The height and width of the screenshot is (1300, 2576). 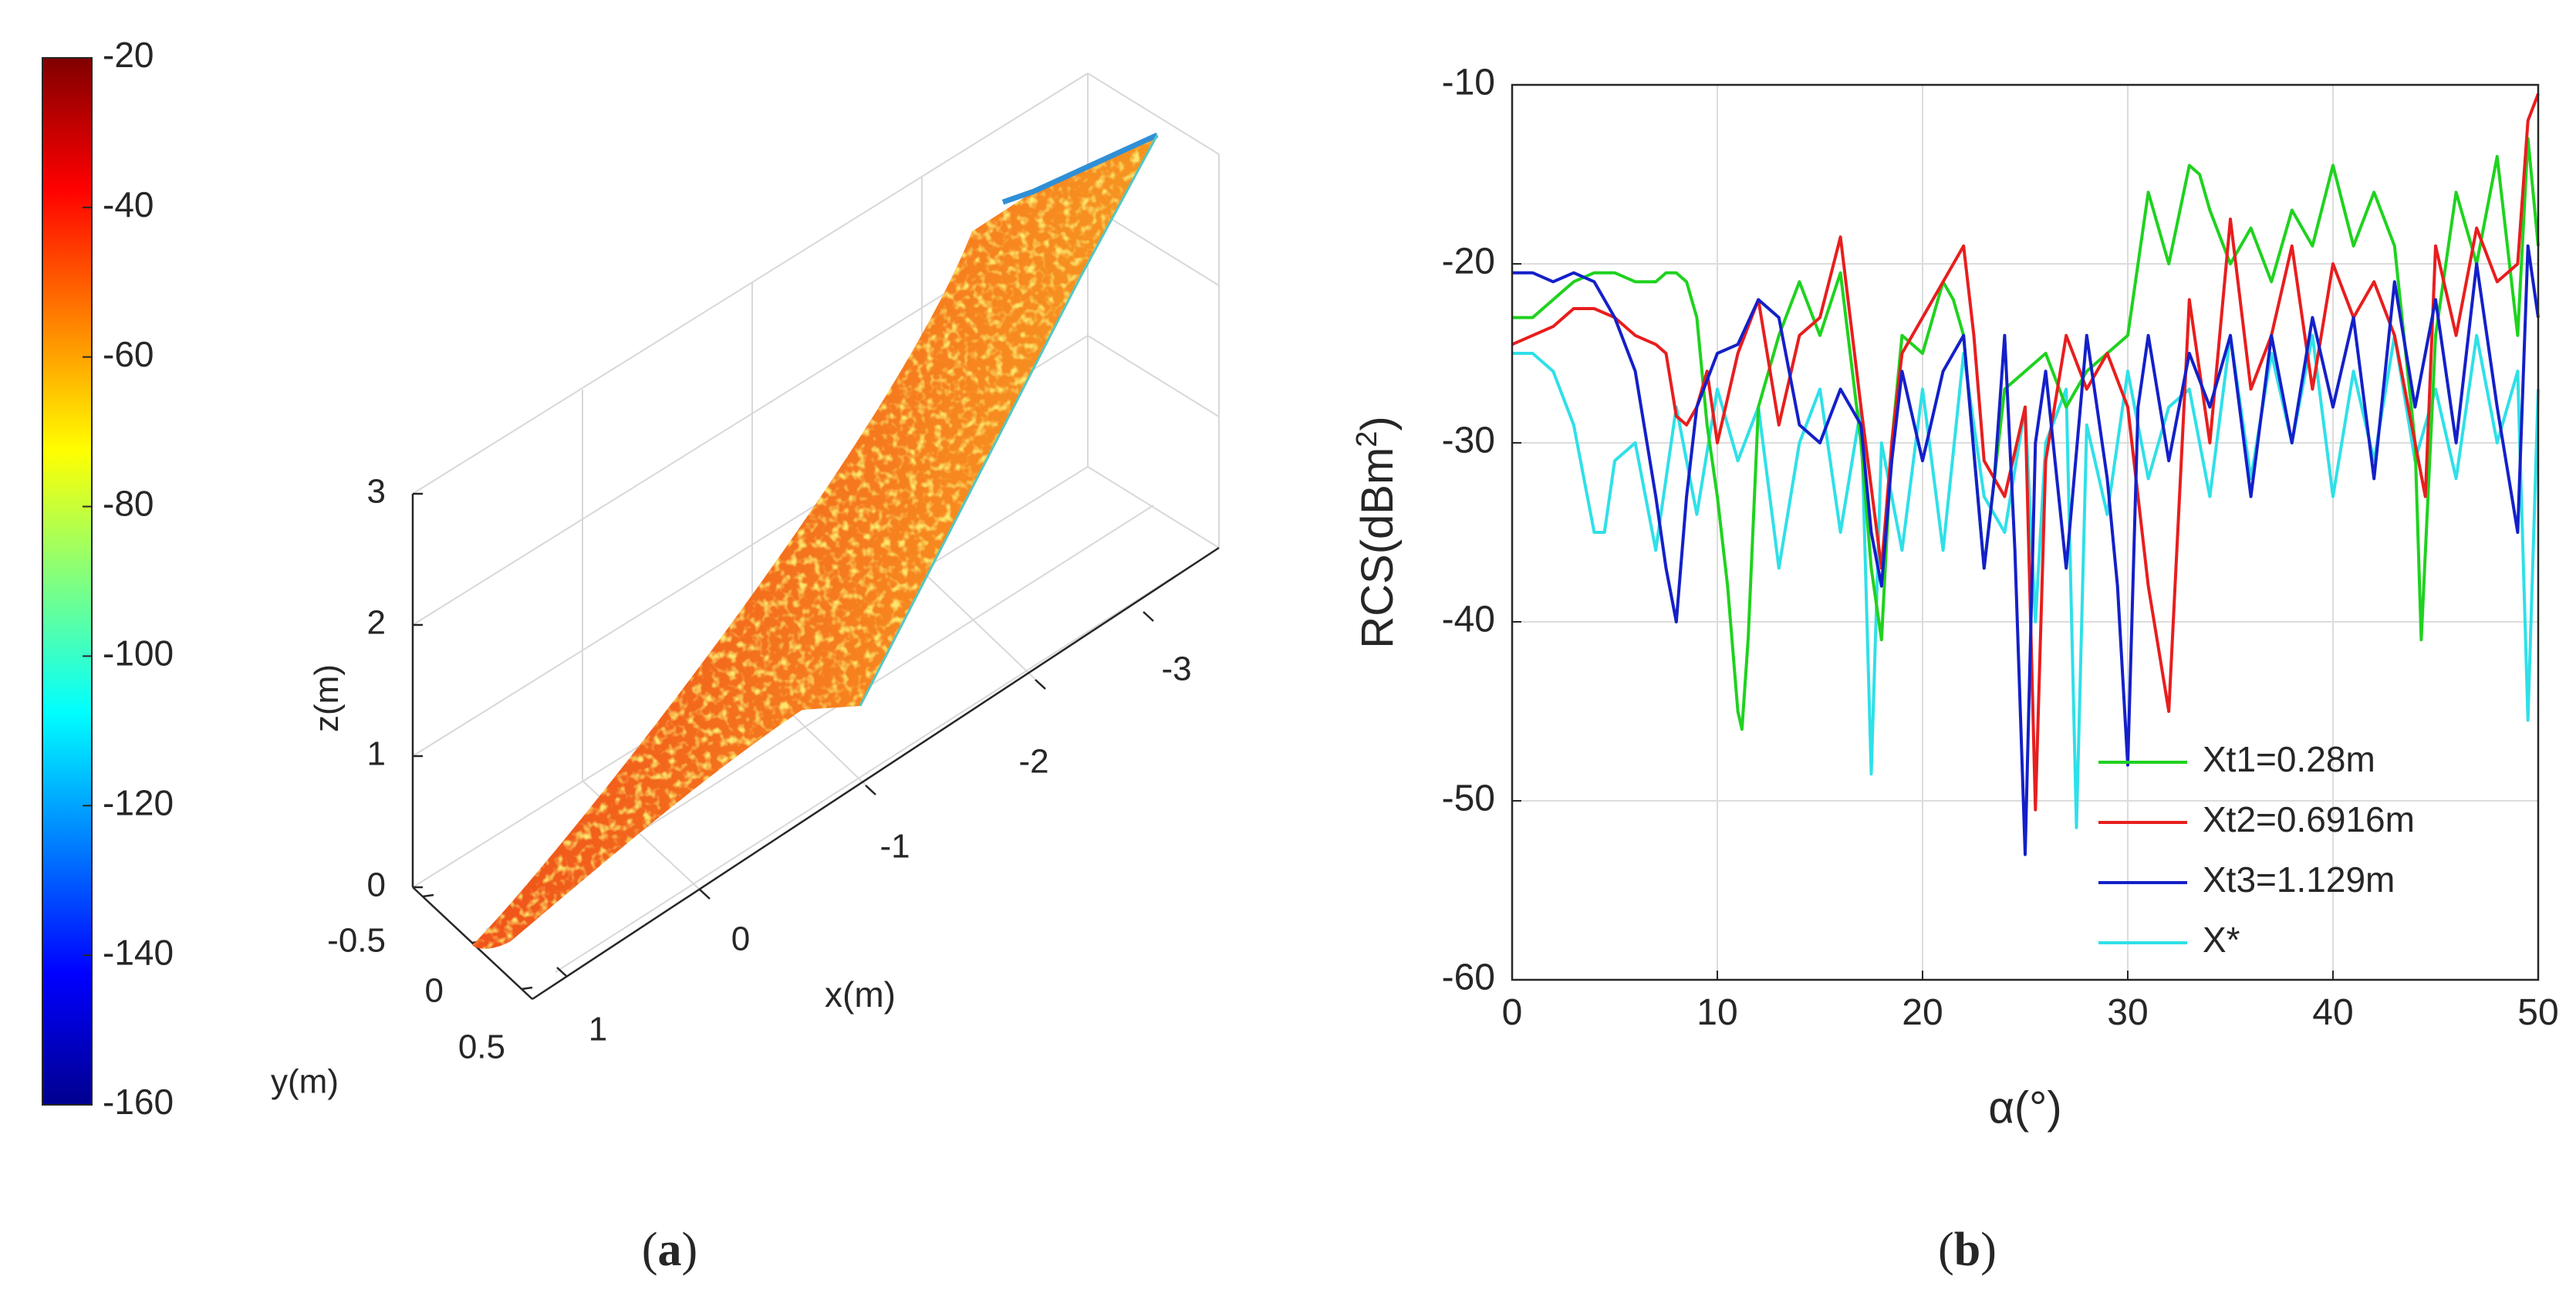 What do you see at coordinates (129, 204) in the screenshot?
I see `colorbar-tick-label: -40` at bounding box center [129, 204].